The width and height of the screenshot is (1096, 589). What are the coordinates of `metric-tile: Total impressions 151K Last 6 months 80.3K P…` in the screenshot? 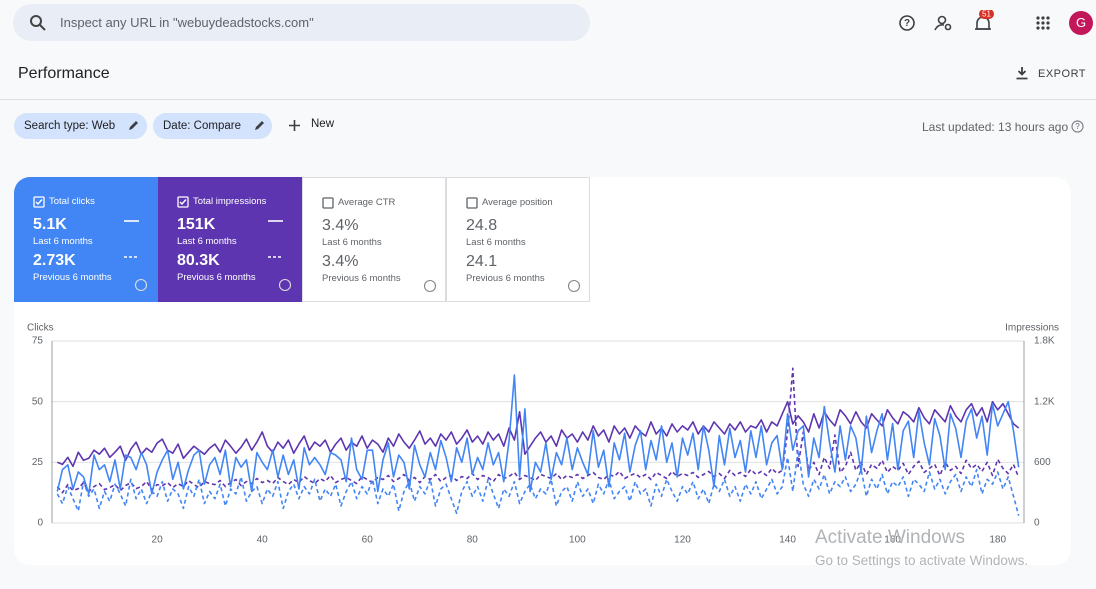 It's located at (230, 239).